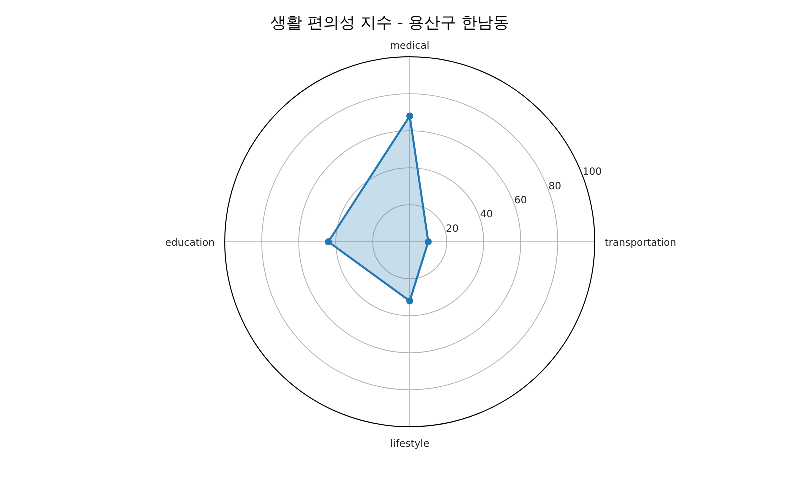 This screenshot has height=480, width=800. What do you see at coordinates (452, 229) in the screenshot?
I see `y-tick-label: 20` at bounding box center [452, 229].